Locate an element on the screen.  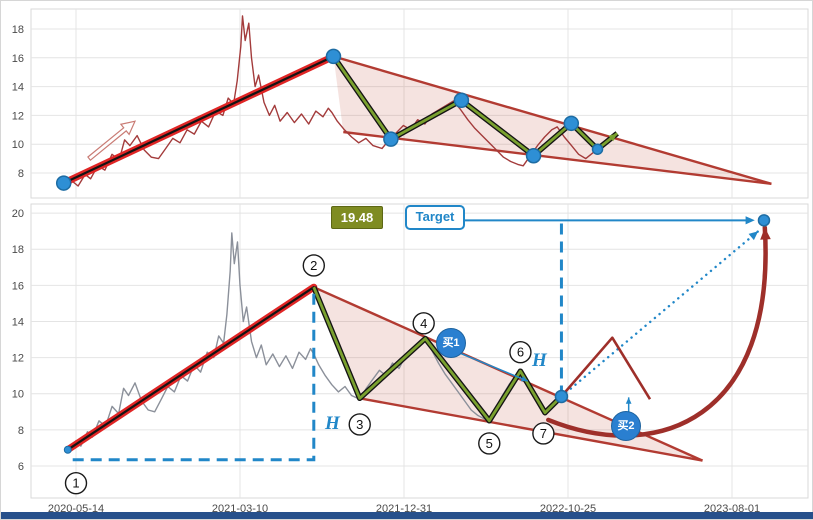
pivot-number-1: 1 is located at coordinates (76, 483).